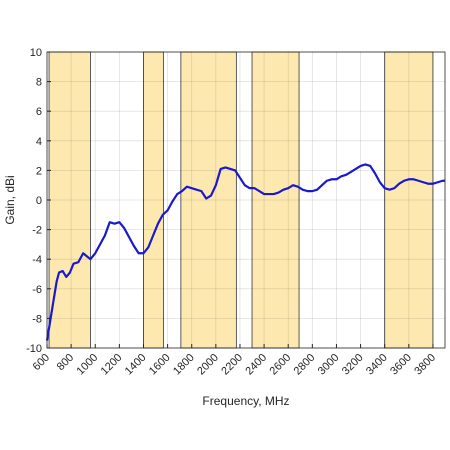  I want to click on y-tick-label: 10, so click(36, 53).